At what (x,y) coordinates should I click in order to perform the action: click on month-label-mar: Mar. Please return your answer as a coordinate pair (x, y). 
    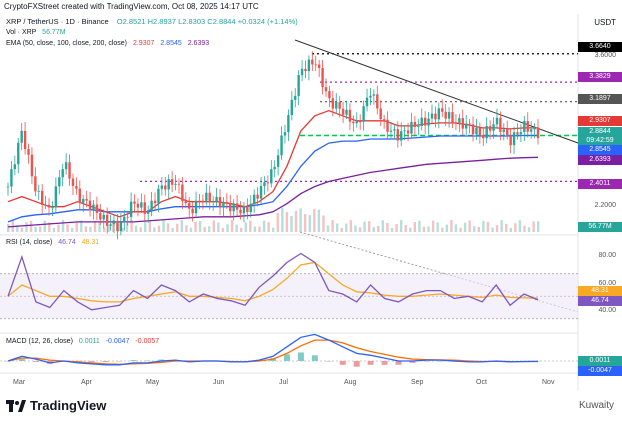
    Looking at the image, I should click on (19, 382).